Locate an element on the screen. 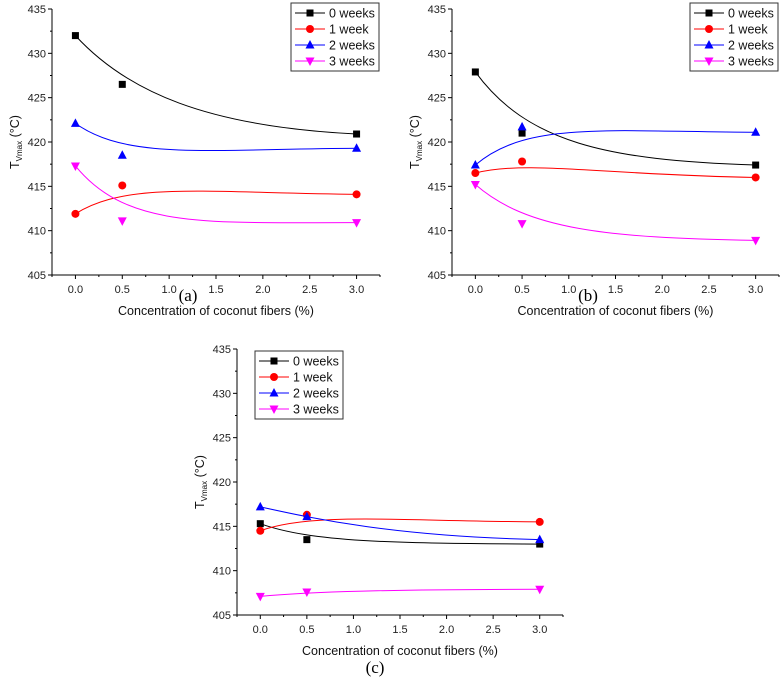 Image resolution: width=784 pixels, height=686 pixels. panel-label: (c) is located at coordinates (375, 667).